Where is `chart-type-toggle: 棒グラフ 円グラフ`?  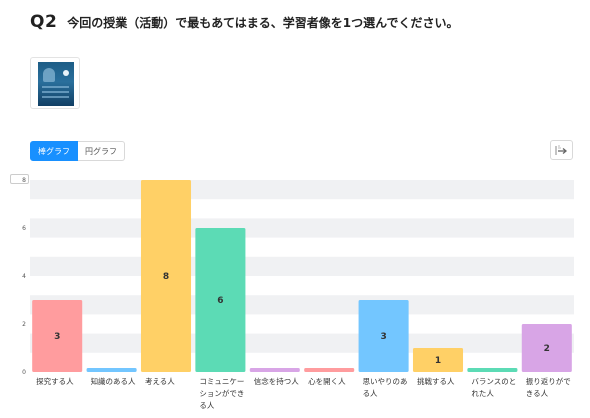
chart-type-toggle: 棒グラフ 円グラフ is located at coordinates (77, 151).